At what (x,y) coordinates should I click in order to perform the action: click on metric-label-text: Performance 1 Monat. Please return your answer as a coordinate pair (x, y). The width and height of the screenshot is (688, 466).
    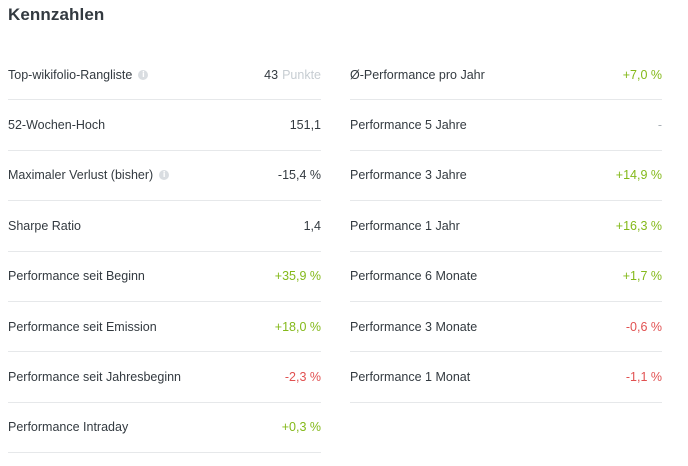
    Looking at the image, I should click on (410, 377).